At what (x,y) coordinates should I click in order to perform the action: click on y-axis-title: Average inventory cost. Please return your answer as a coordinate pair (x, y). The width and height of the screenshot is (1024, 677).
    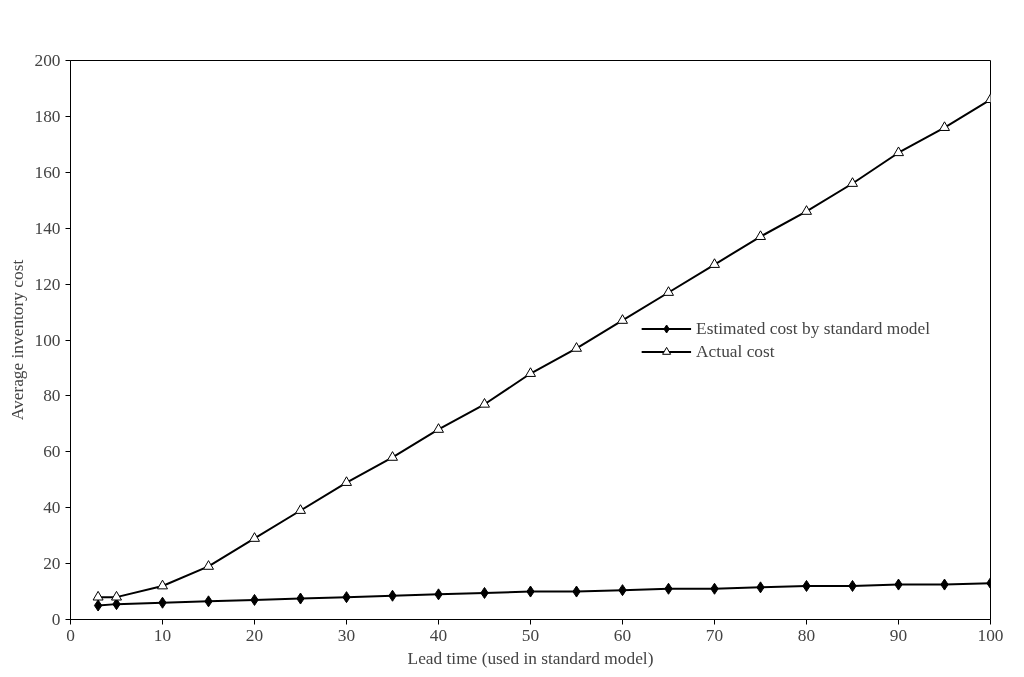
    Looking at the image, I should click on (17, 340).